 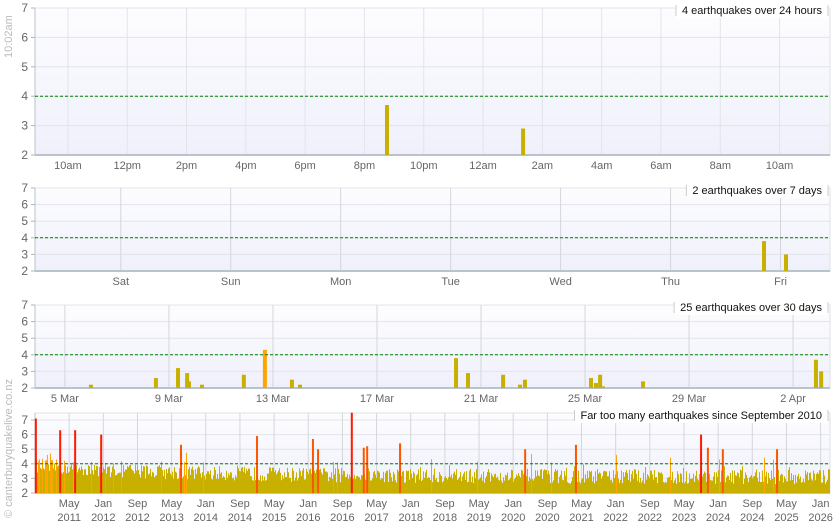 What do you see at coordinates (615, 518) in the screenshot?
I see `x-tick-sublabel: 2022` at bounding box center [615, 518].